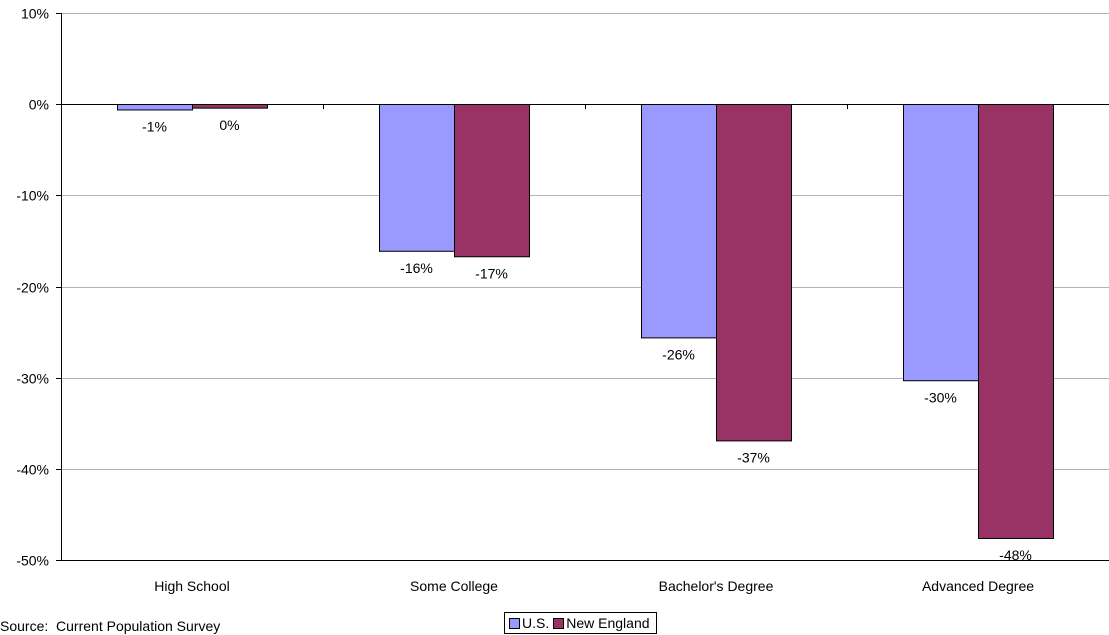 This screenshot has height=635, width=1109. I want to click on legend: U.S. New England, so click(580, 623).